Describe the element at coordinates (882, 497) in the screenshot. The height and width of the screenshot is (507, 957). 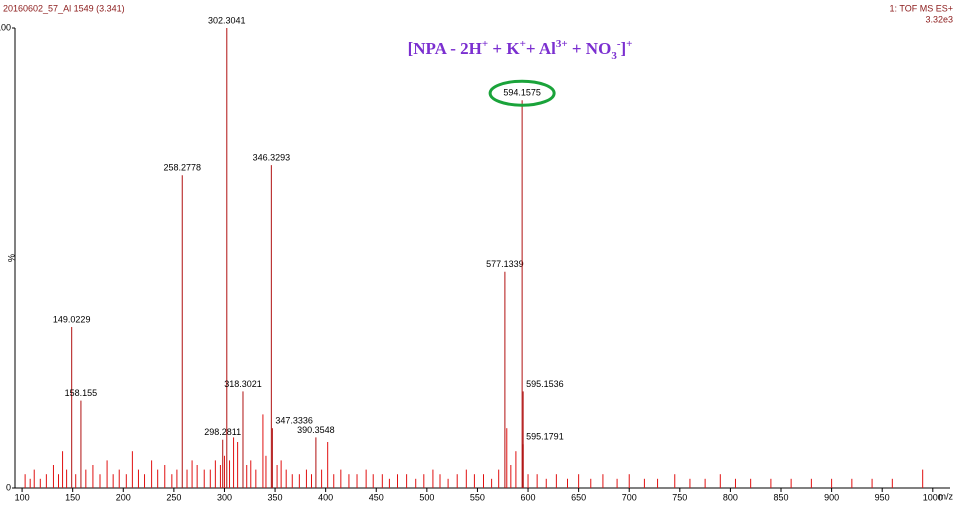
I see `x-tick-label: 950` at that location.